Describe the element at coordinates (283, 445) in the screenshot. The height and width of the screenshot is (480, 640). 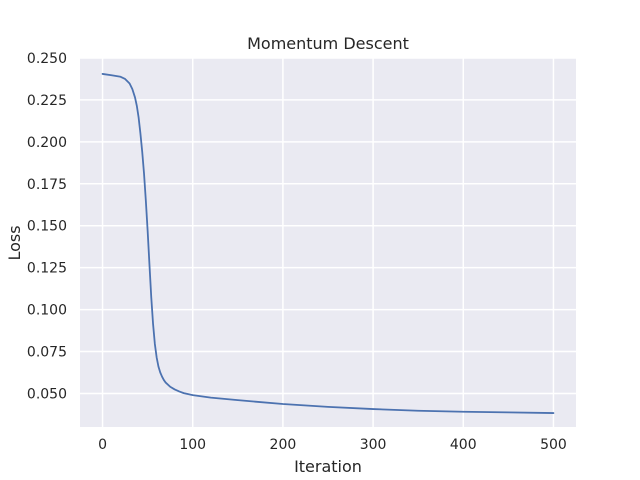
I see `x-tick-label: 200` at that location.